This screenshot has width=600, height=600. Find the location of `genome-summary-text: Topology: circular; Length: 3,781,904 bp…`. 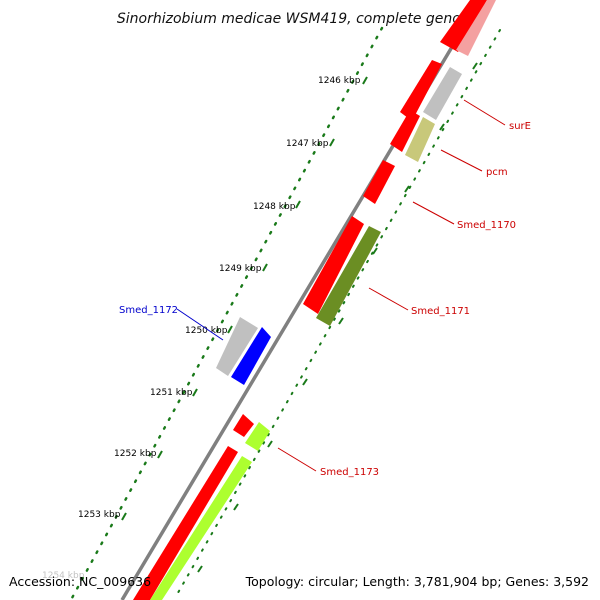

genome-summary-text: Topology: circular; Length: 3,781,904 bp… is located at coordinates (417, 581).